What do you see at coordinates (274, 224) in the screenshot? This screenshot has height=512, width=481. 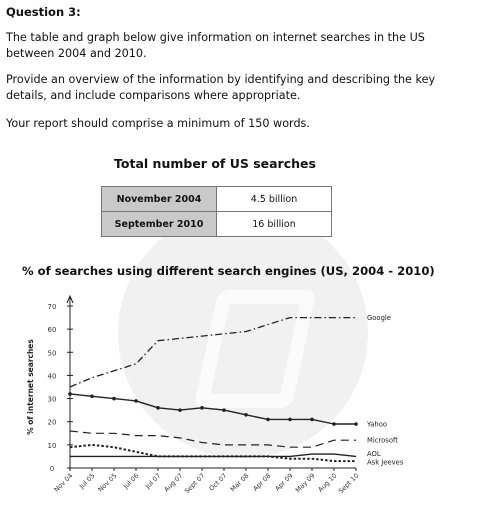 I see `table-cell-value: 16 billion` at bounding box center [274, 224].